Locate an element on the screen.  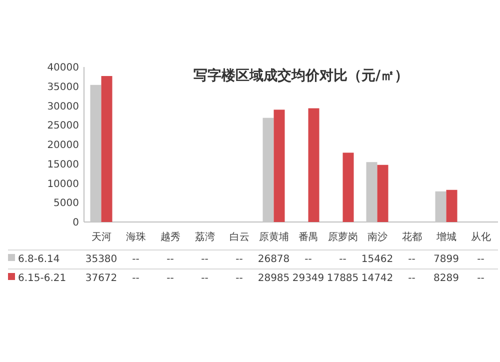
x-tick-label: 白云 is located at coordinates (239, 237).